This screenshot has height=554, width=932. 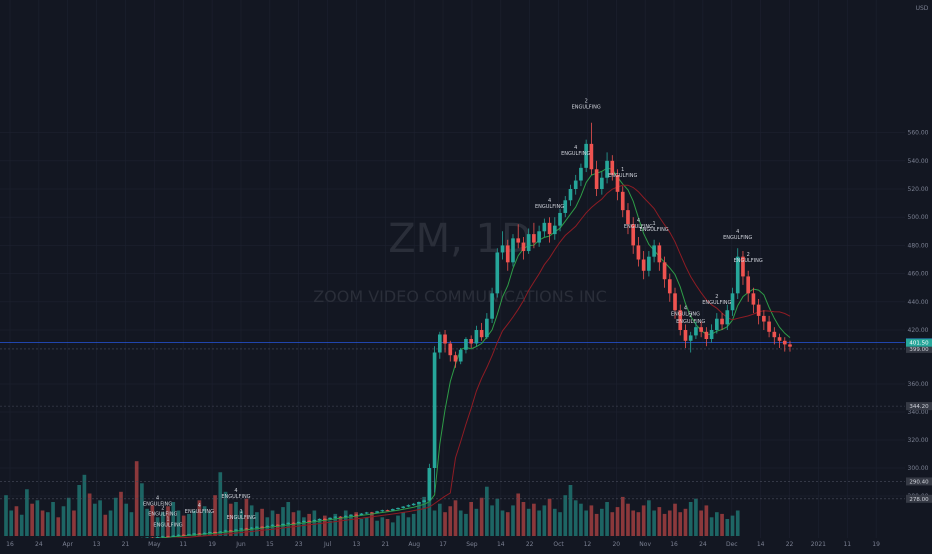 I want to click on time-axis, so click(x=452, y=544).